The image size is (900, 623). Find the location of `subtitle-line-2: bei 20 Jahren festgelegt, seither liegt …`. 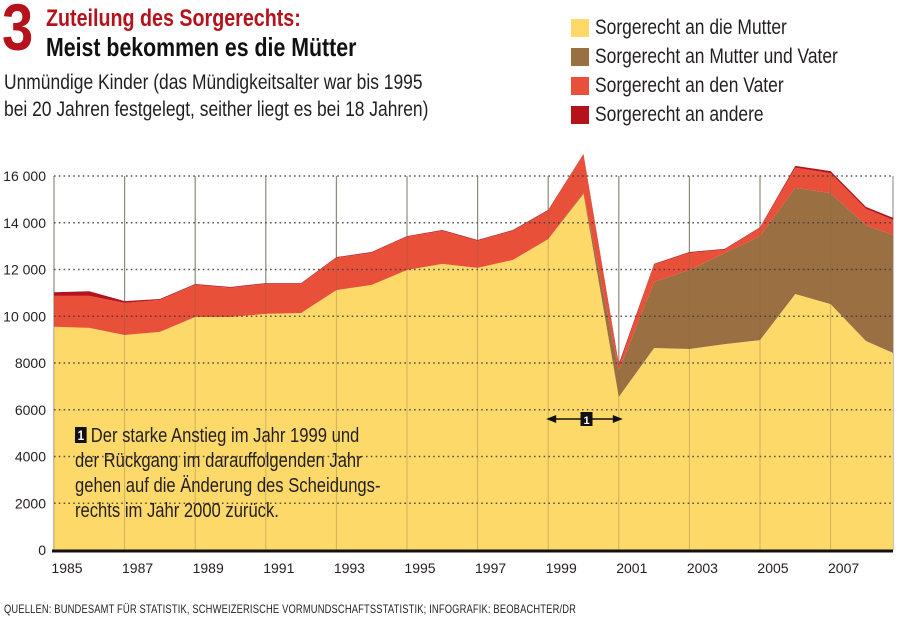

subtitle-line-2: bei 20 Jahren festgelegt, seither liegt … is located at coordinates (216, 109).